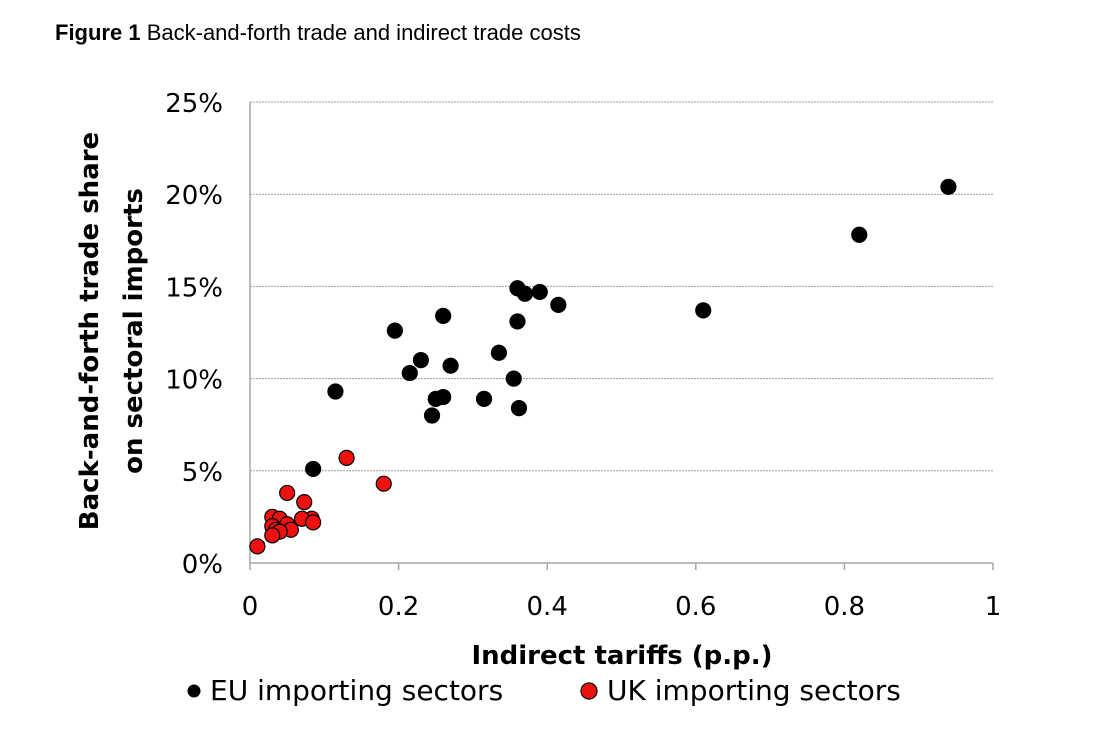 The image size is (1107, 746). What do you see at coordinates (194, 104) in the screenshot?
I see `y-tick-label-5: 25%` at bounding box center [194, 104].